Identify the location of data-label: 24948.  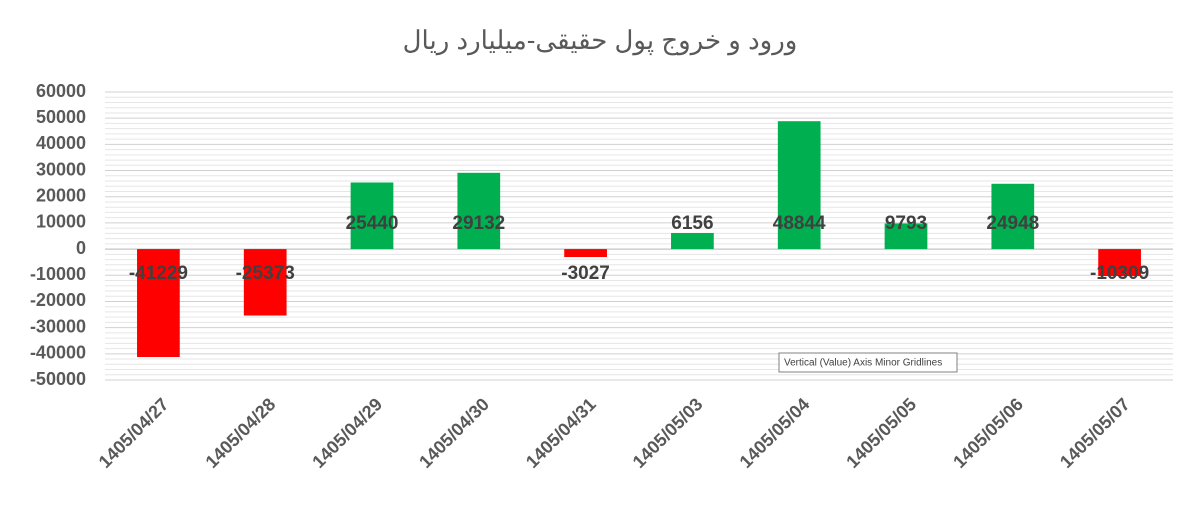
(1012, 223).